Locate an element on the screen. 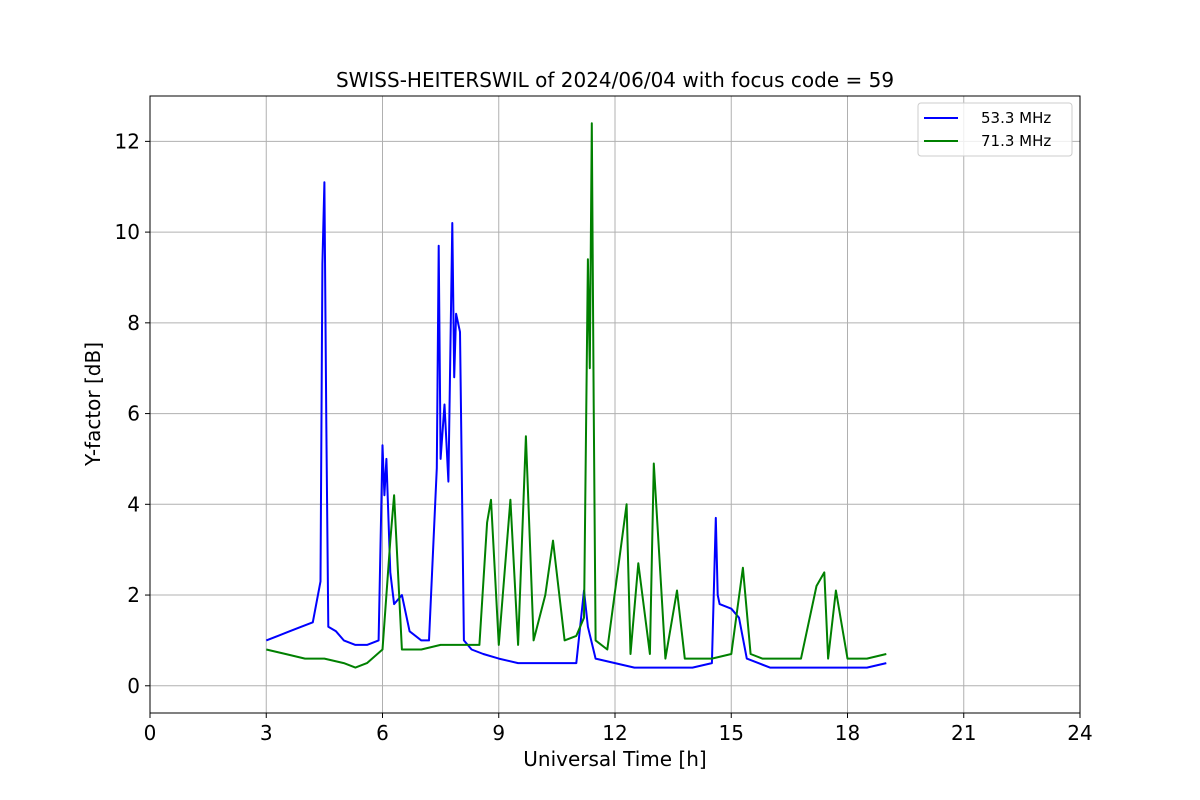  legend-label-53-3-mhz: 53.3 MHz is located at coordinates (1016, 118).